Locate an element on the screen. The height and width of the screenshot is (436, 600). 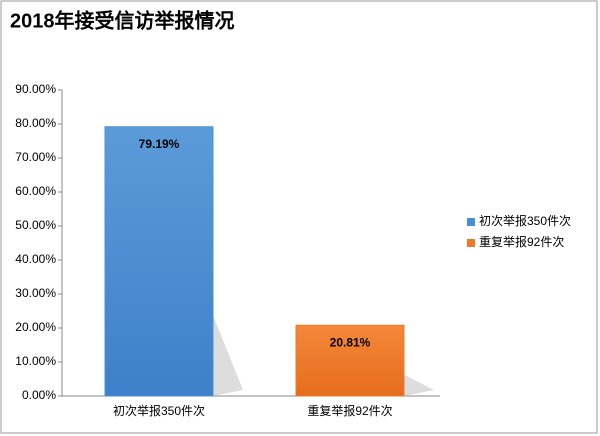
legend-label: 重复举报92件次 is located at coordinates (521, 241).